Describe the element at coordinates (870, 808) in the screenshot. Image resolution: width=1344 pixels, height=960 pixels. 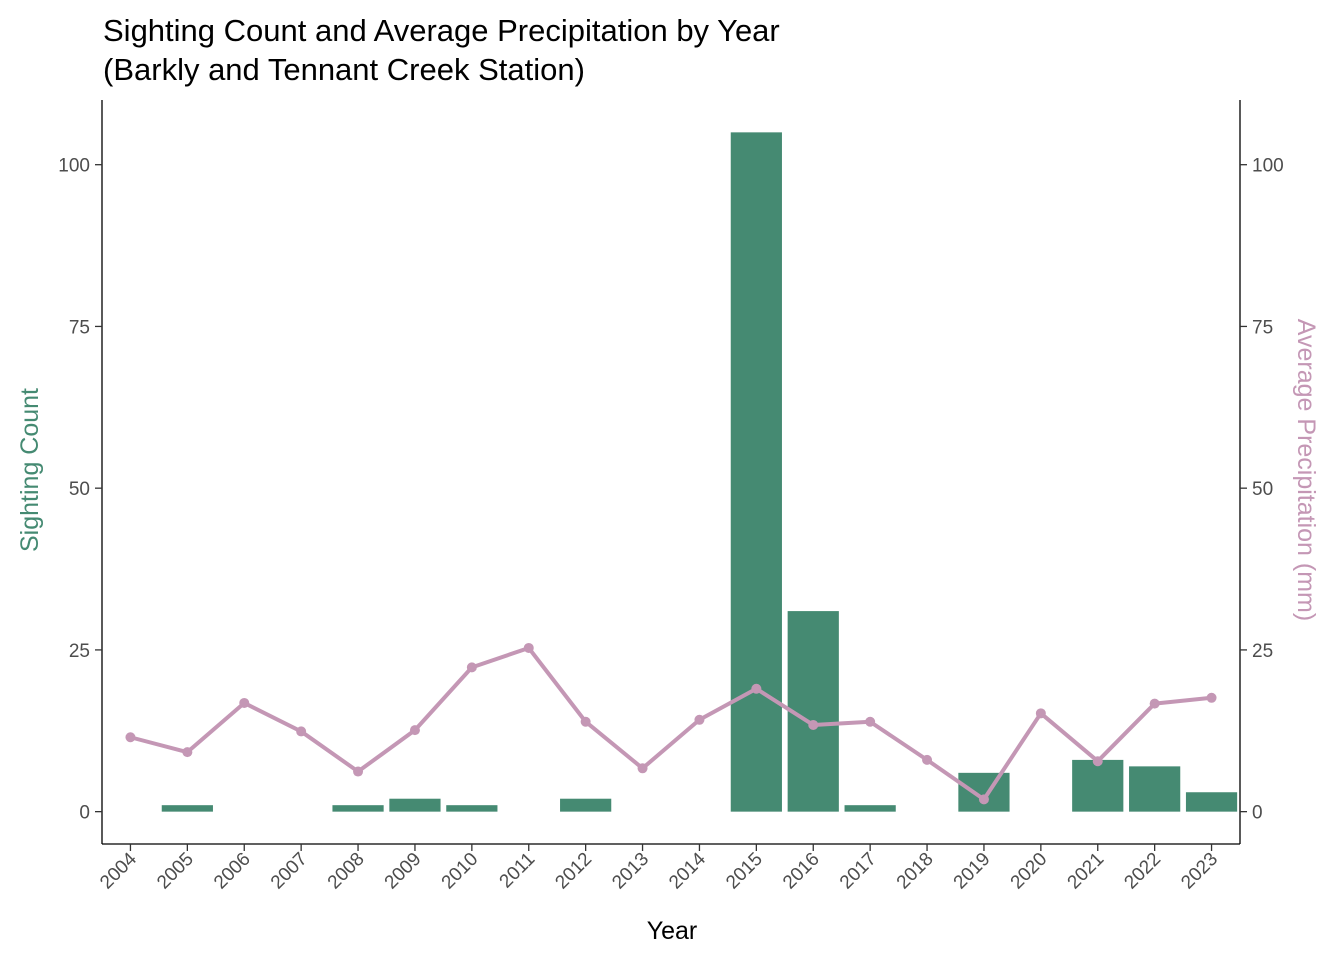
I see `bar-2017` at that location.